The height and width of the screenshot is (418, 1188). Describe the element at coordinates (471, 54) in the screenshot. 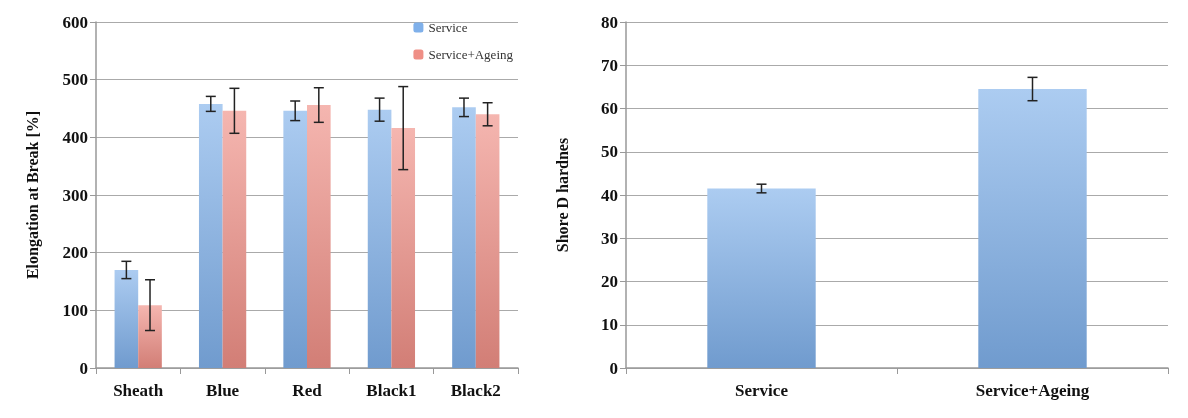

I see `legend-label: Service+Ageing` at that location.